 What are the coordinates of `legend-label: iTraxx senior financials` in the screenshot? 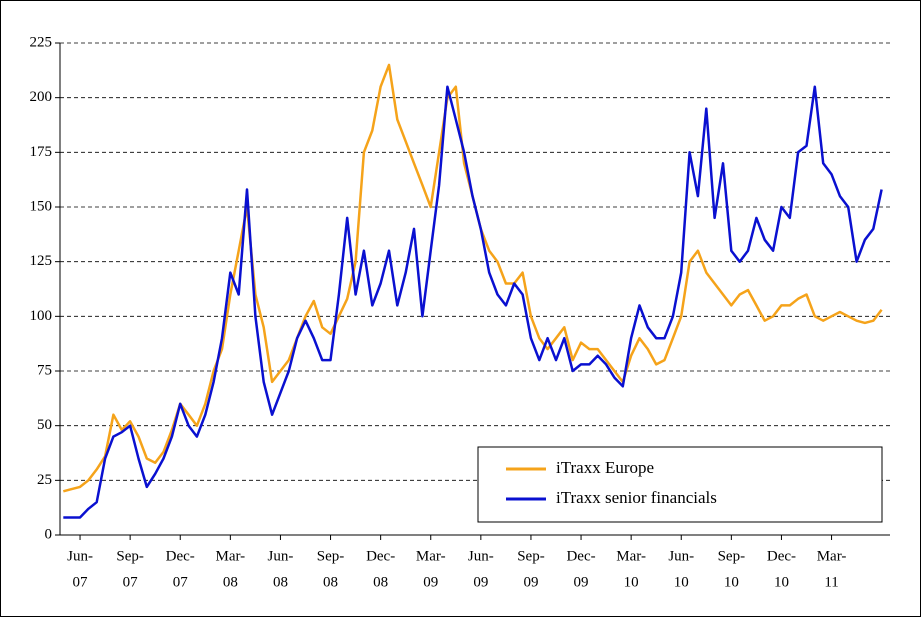 It's located at (636, 497).